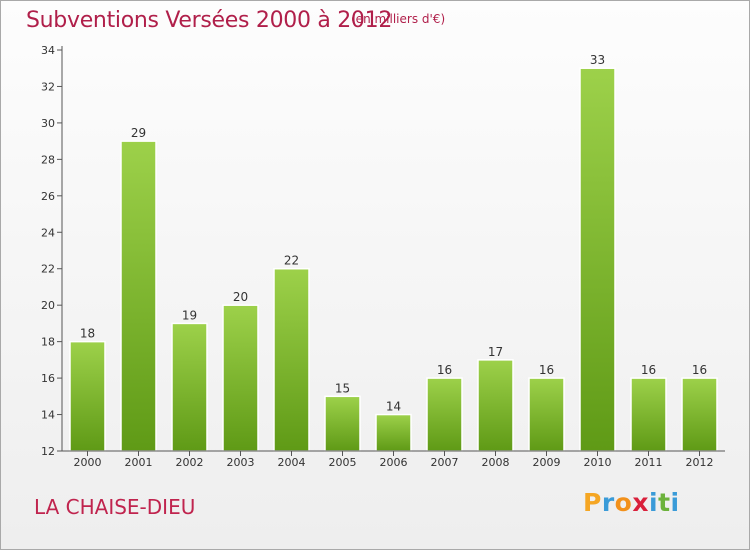 The height and width of the screenshot is (550, 750). Describe the element at coordinates (241, 462) in the screenshot. I see `x-tick-label-2003: 2003` at that location.